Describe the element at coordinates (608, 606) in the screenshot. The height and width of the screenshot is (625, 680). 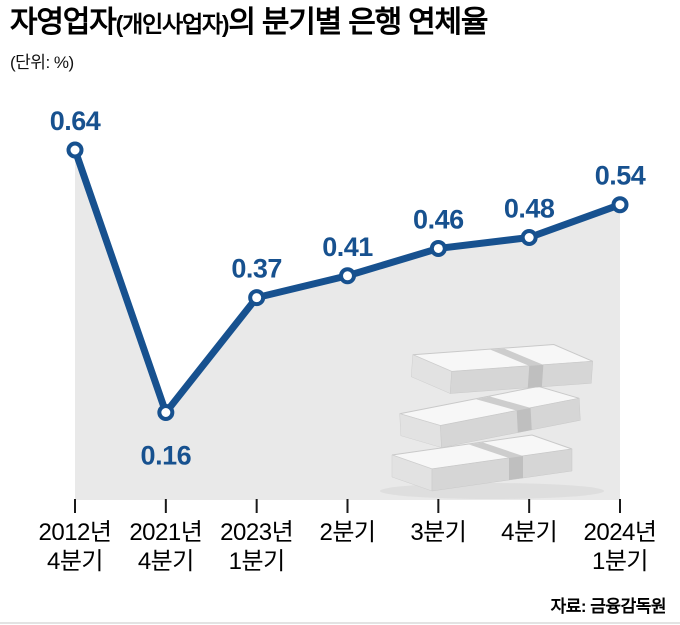
I see `source-label: 자료: 금융감독원` at that location.